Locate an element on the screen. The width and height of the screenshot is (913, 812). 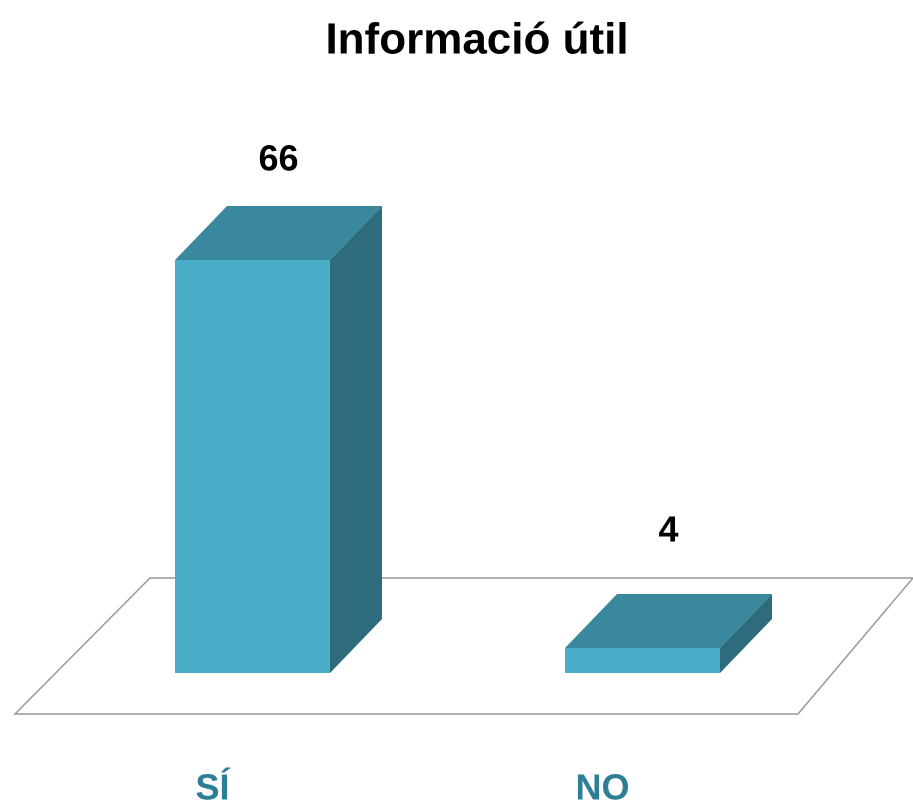
x-tick-label: SÍ is located at coordinates (212, 787).